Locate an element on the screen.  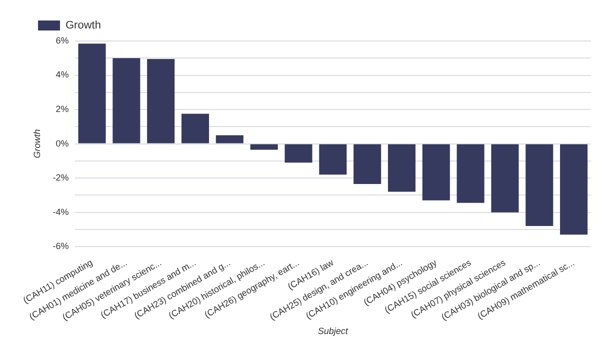
y-tick-label: -6% is located at coordinates (60, 246).